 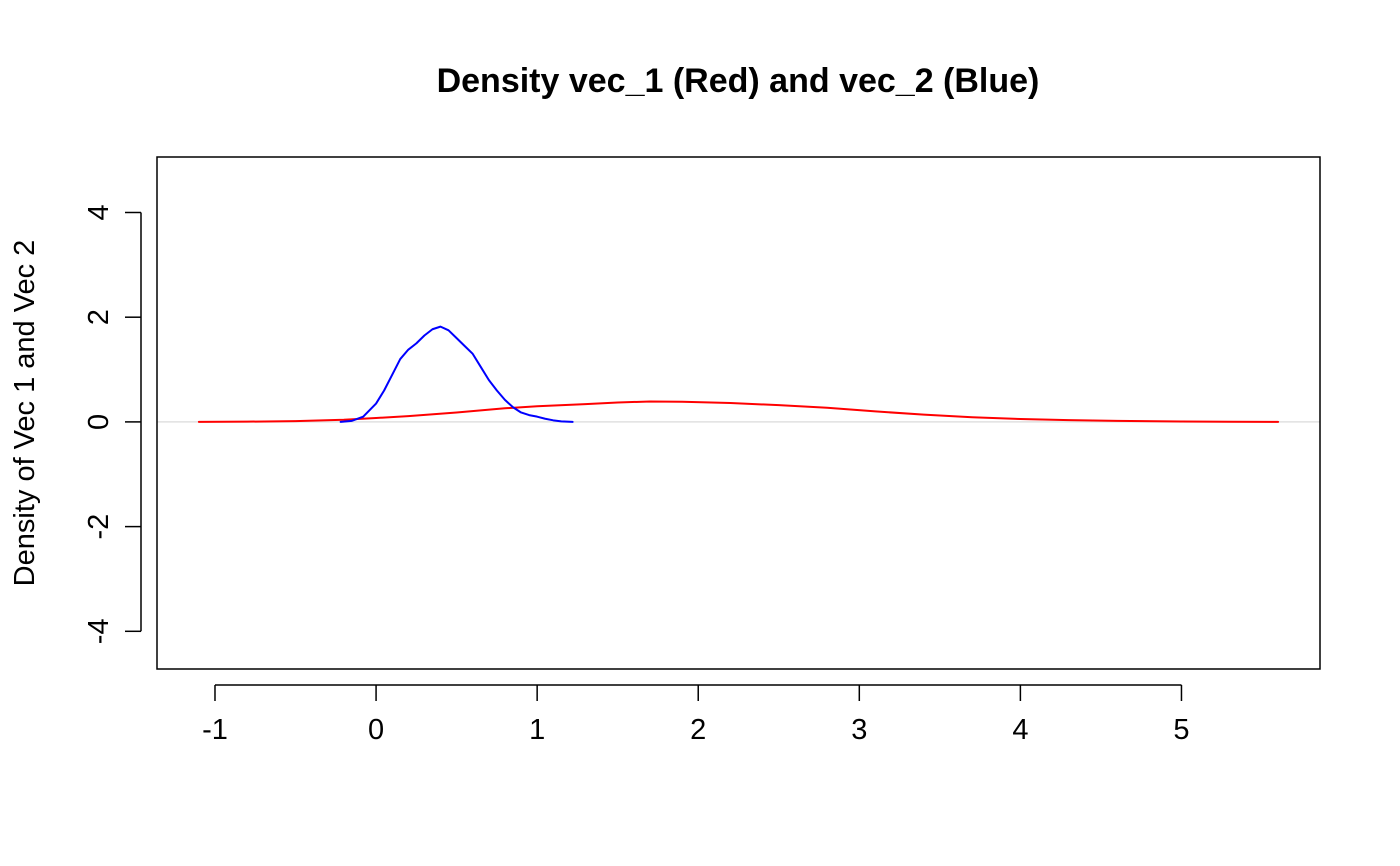 I want to click on y-tick-label: -4, so click(x=99, y=631).